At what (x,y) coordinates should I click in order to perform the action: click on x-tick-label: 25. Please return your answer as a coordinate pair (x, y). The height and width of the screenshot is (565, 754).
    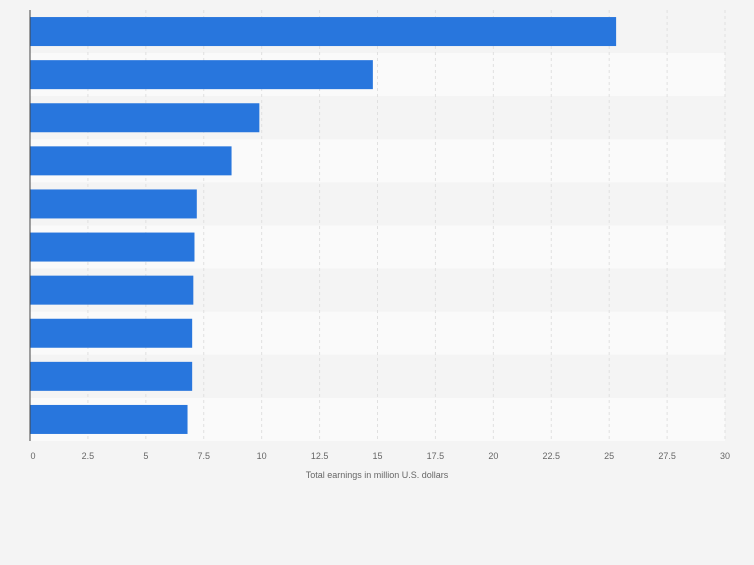
    Looking at the image, I should click on (609, 456).